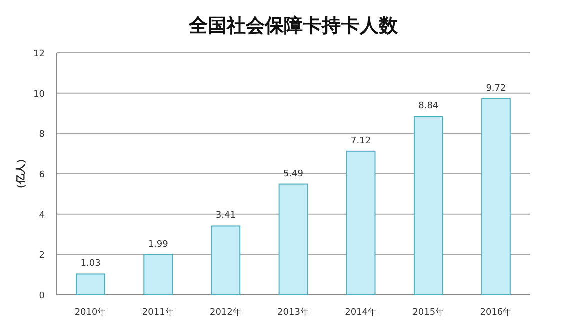 The width and height of the screenshot is (564, 332). I want to click on data-label: 1.99, so click(158, 245).